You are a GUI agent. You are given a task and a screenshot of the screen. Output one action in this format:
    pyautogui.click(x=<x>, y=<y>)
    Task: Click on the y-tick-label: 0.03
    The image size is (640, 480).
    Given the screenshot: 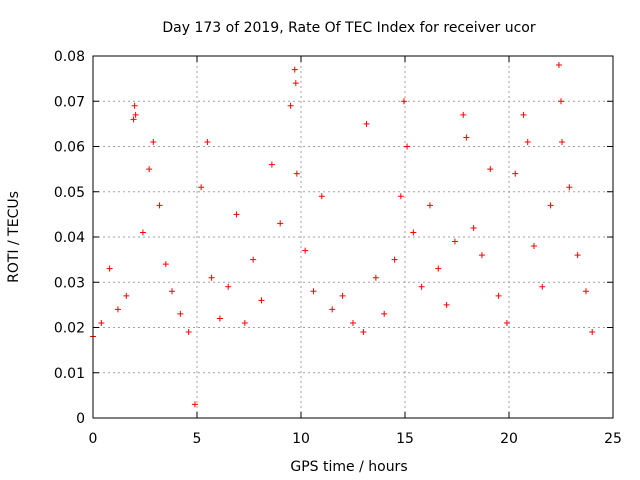 What is the action you would take?
    pyautogui.click(x=69, y=283)
    